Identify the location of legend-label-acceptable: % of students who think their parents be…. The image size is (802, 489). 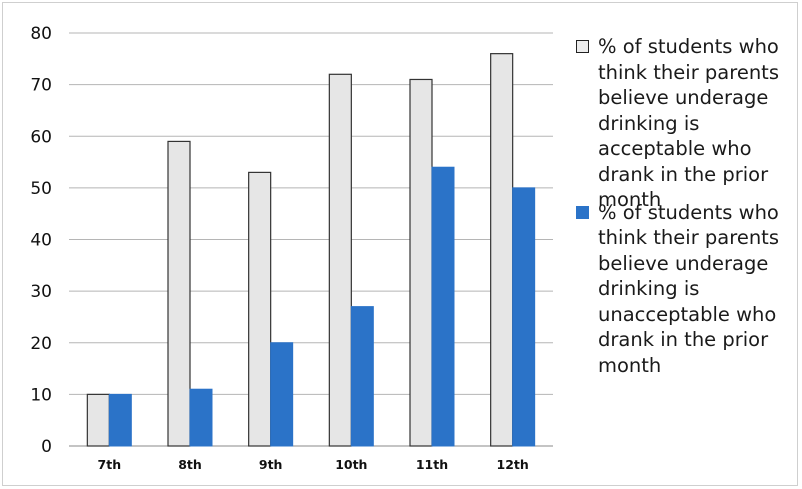
(688, 123).